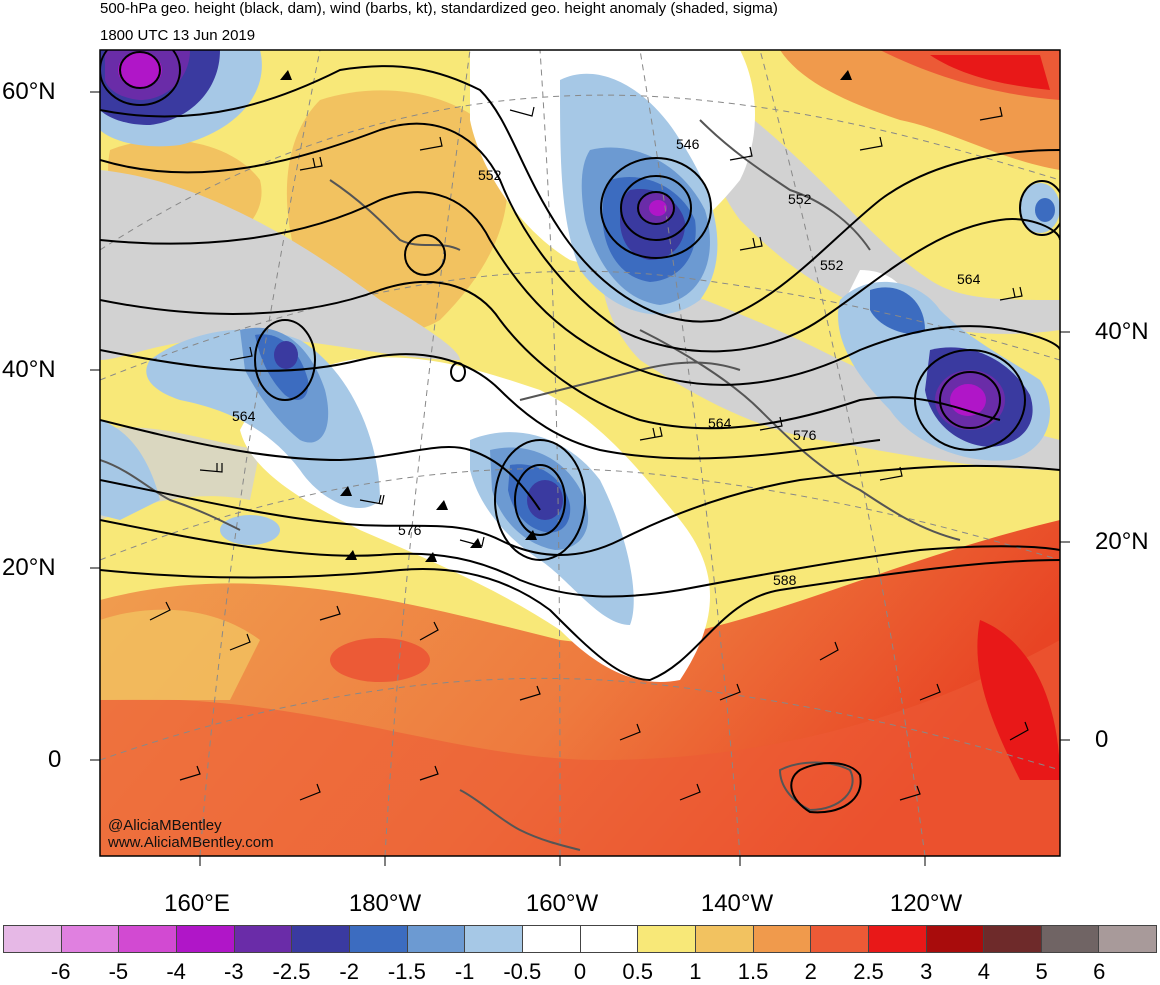 The image size is (1160, 985). What do you see at coordinates (178, 35) in the screenshot?
I see `map-valid-time: 1800 UTC 13 Jun 2019` at bounding box center [178, 35].